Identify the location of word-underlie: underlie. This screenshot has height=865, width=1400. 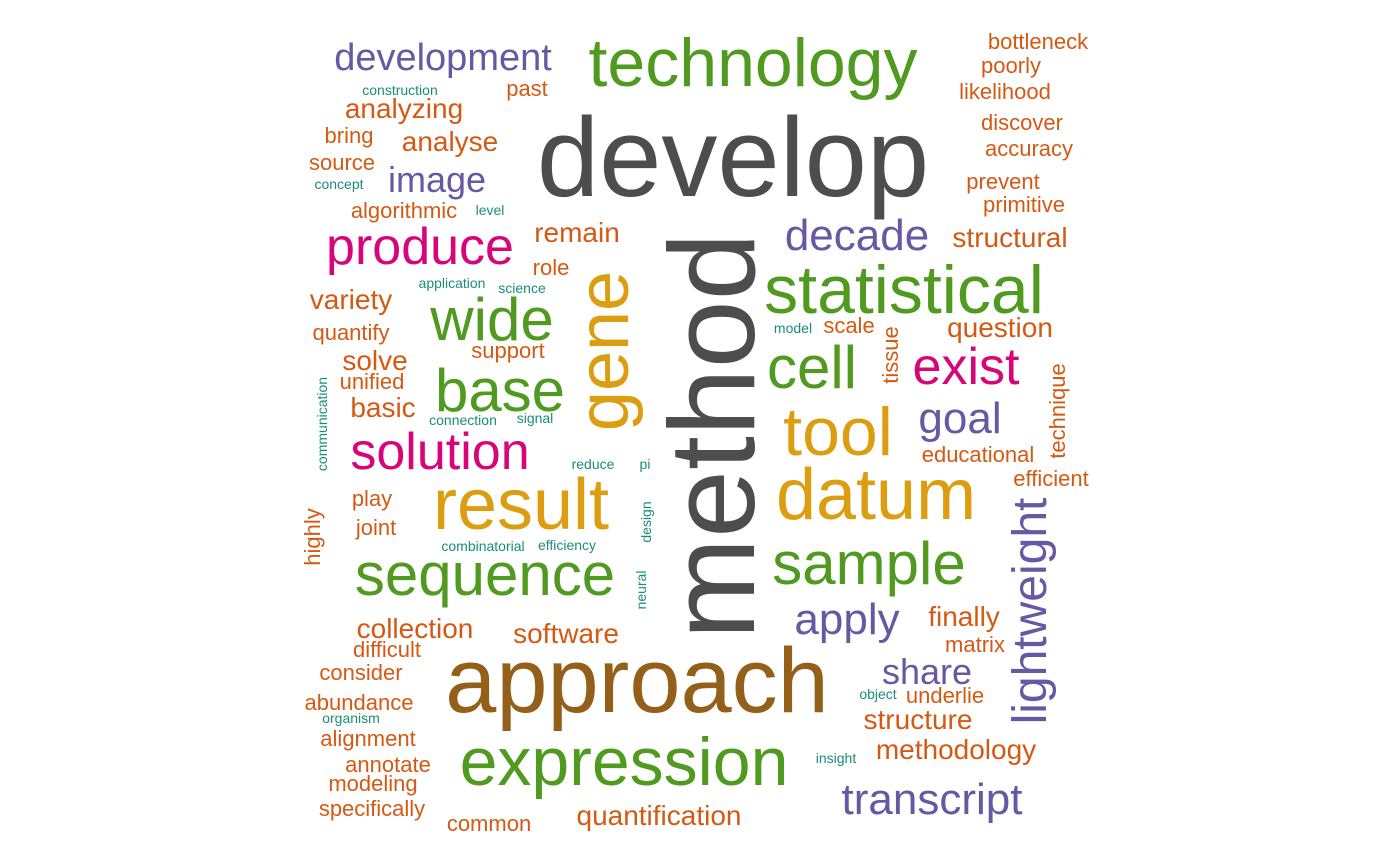
(945, 695).